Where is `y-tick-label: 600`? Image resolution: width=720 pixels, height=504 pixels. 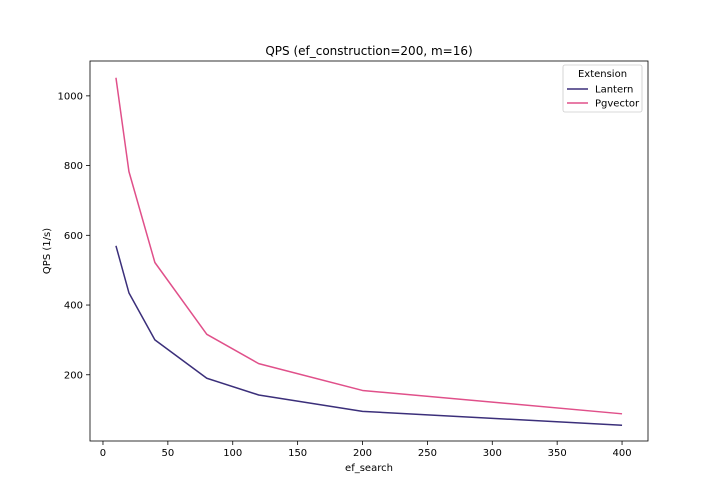
y-tick-label: 600 is located at coordinates (73, 236).